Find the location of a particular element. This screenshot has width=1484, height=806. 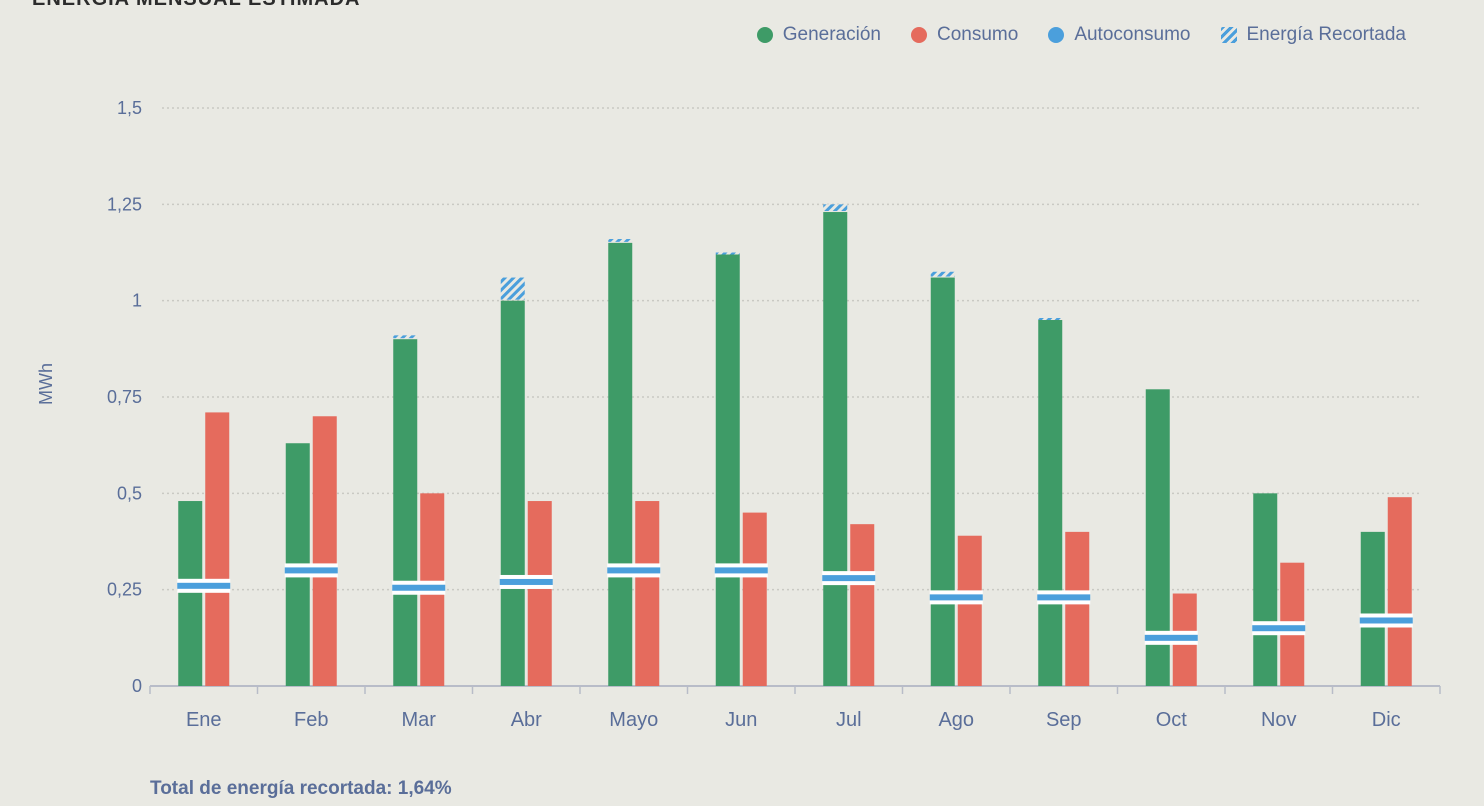

legend-item-generacion: Generación is located at coordinates (818, 35).